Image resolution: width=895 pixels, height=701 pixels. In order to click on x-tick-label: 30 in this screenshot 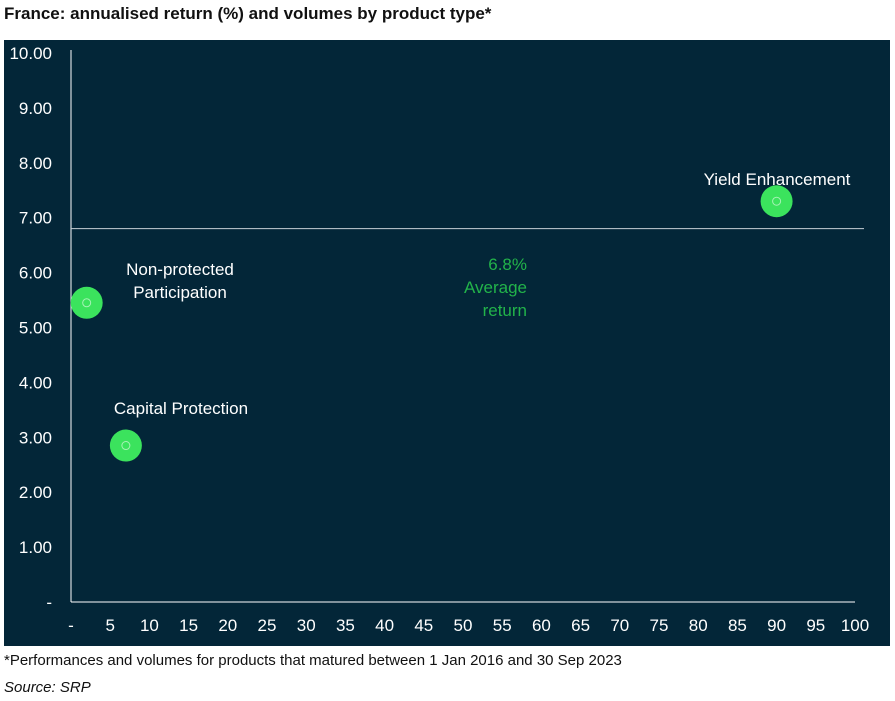, I will do `click(306, 625)`.